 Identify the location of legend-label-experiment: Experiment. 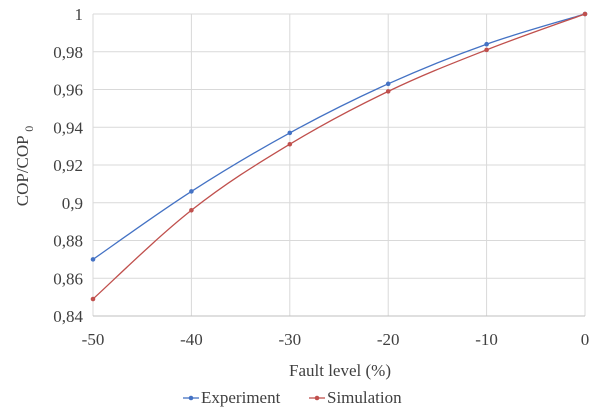
(241, 397).